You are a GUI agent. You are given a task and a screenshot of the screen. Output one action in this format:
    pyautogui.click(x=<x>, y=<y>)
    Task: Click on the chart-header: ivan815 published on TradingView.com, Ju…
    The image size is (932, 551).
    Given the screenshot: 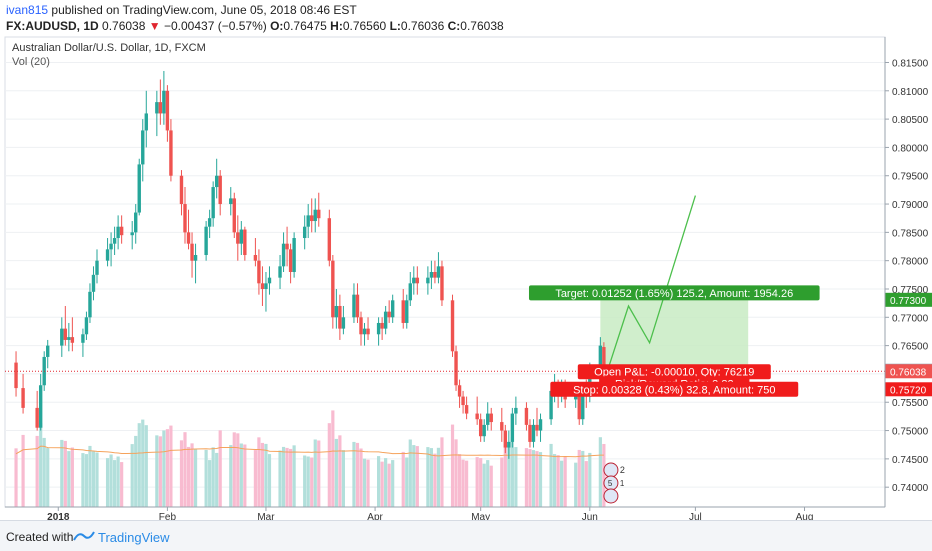 What is the action you would take?
    pyautogui.click(x=466, y=18)
    